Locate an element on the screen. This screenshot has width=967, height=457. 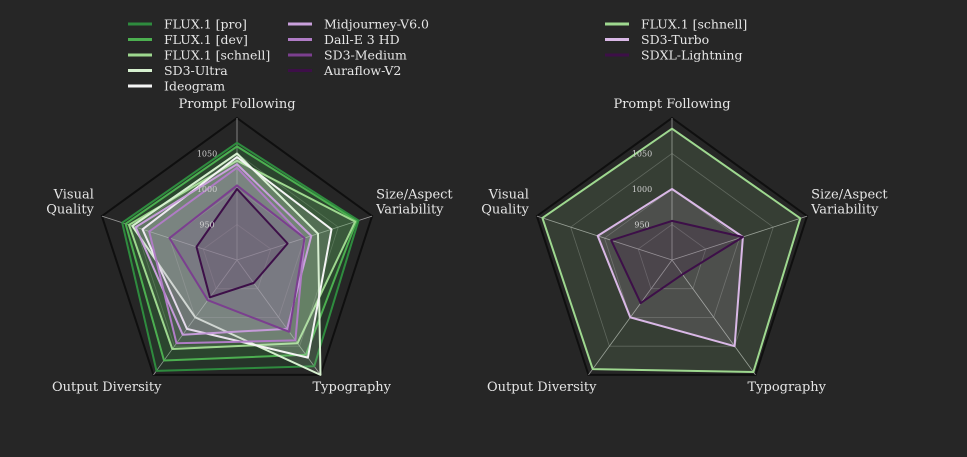
series-sdxl-lightning is located at coordinates (677, 262).